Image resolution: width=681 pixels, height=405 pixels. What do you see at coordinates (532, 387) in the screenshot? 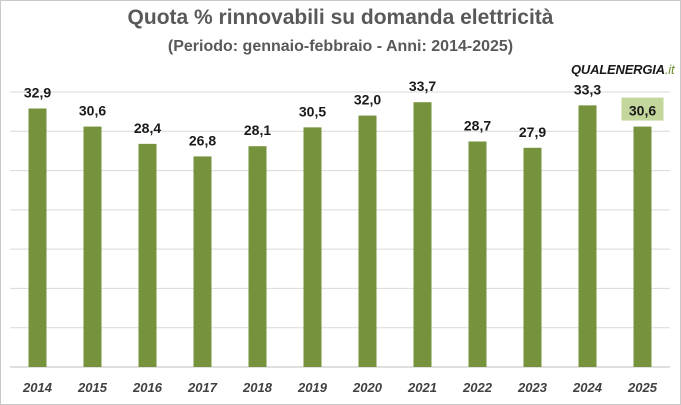
I see `x-tick-label-2023: 2023` at bounding box center [532, 387].